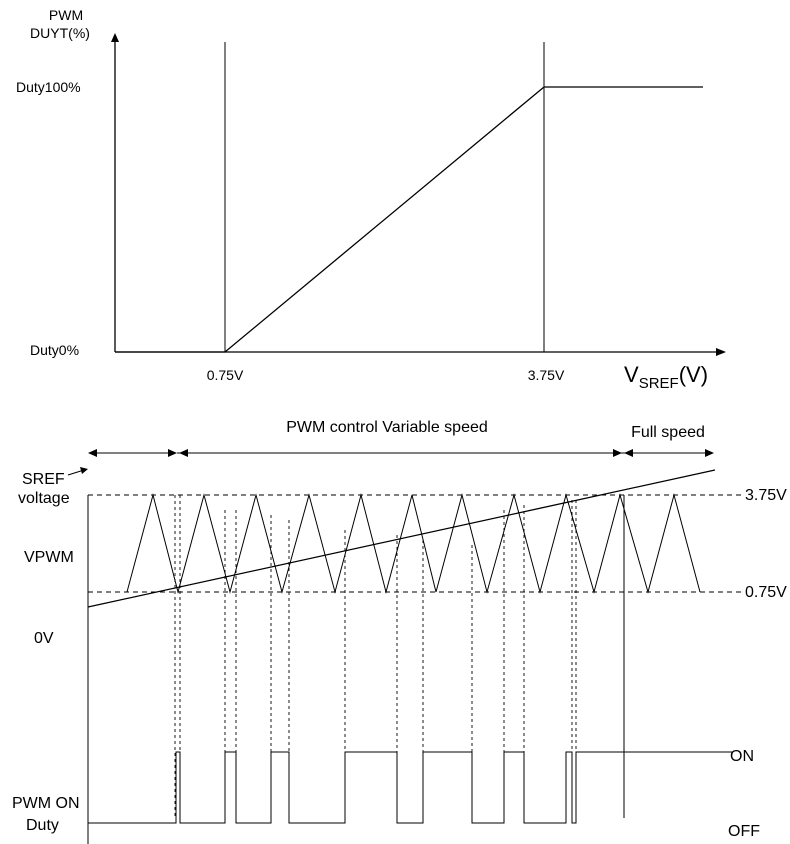 The image size is (790, 844). What do you see at coordinates (225, 375) in the screenshot?
I see `x-tick-0-75v: 0.75V` at bounding box center [225, 375].